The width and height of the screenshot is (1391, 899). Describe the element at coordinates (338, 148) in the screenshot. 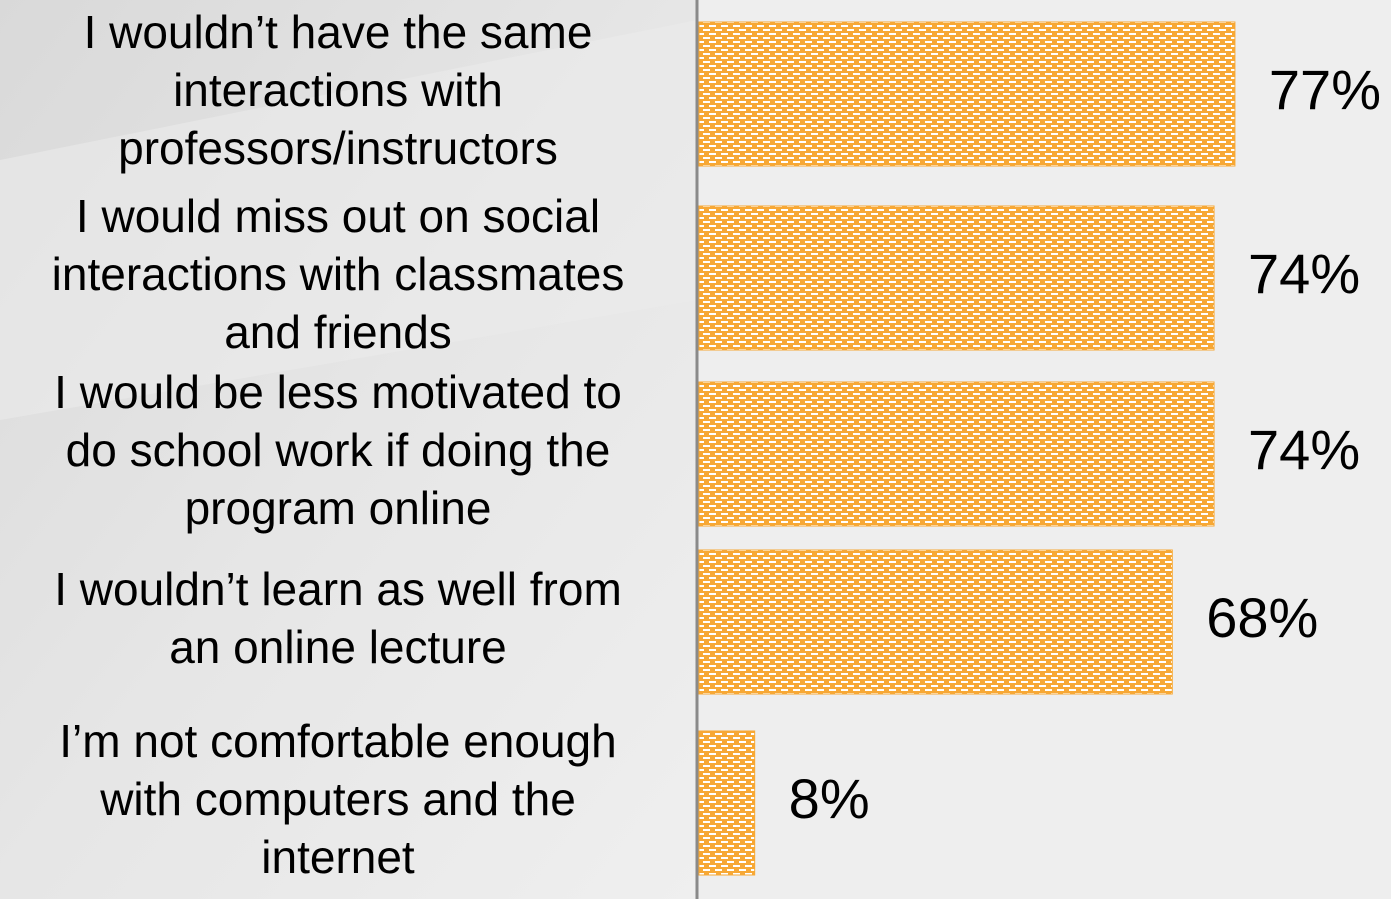

I see `category-label: professors/instructors` at that location.